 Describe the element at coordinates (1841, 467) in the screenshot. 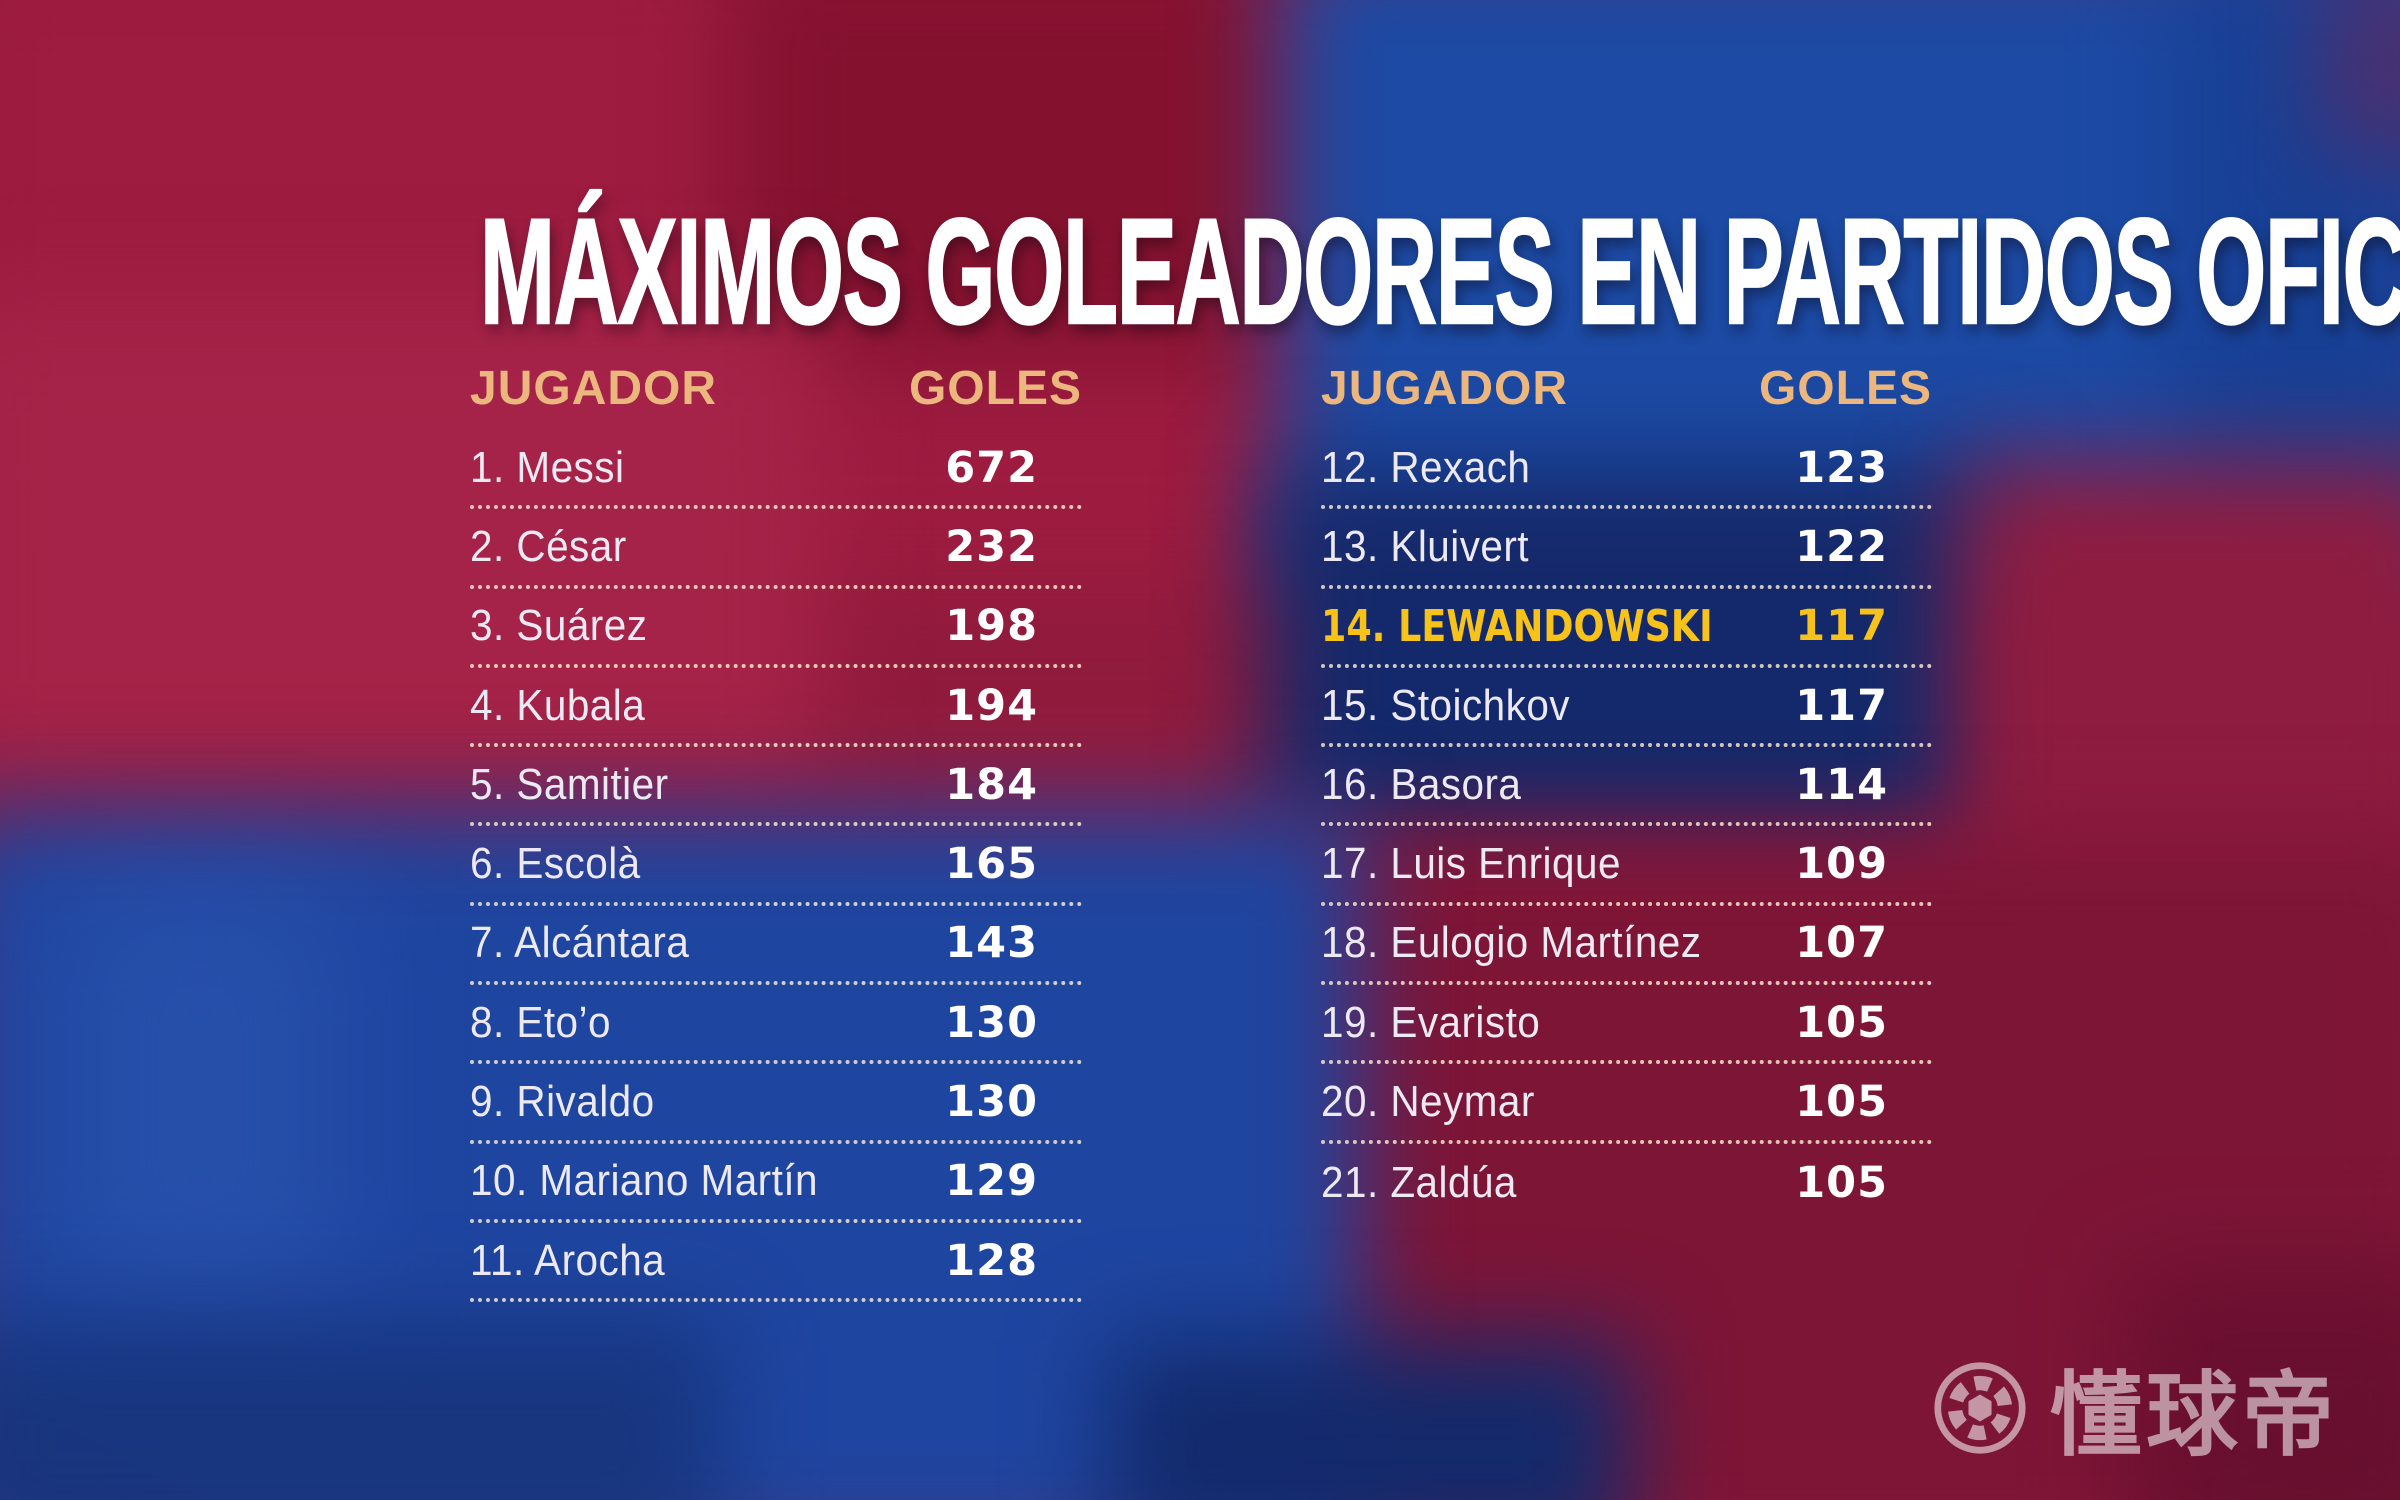

I see `goals-value: 123` at that location.